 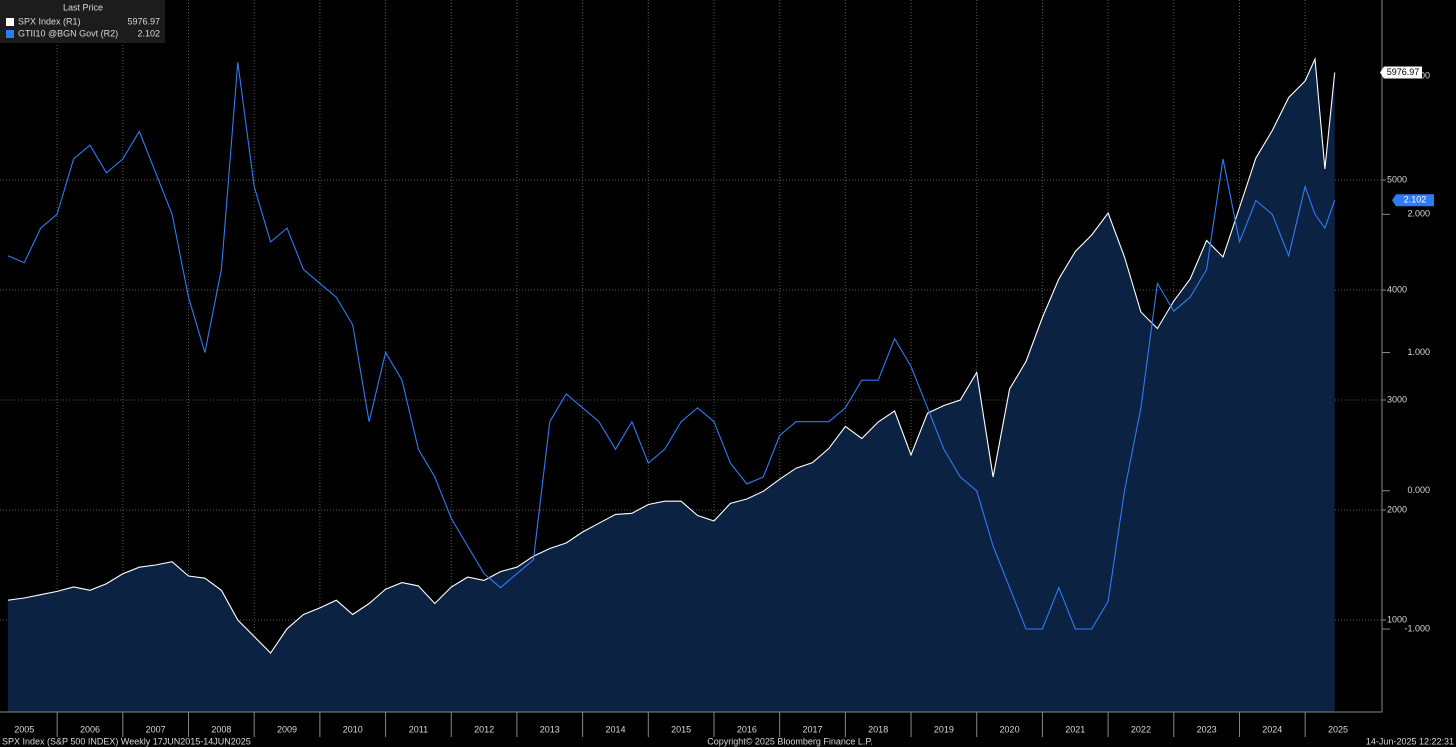 I want to click on legend-label: GTII10 @BGN Govt (R2), so click(x=68, y=33).